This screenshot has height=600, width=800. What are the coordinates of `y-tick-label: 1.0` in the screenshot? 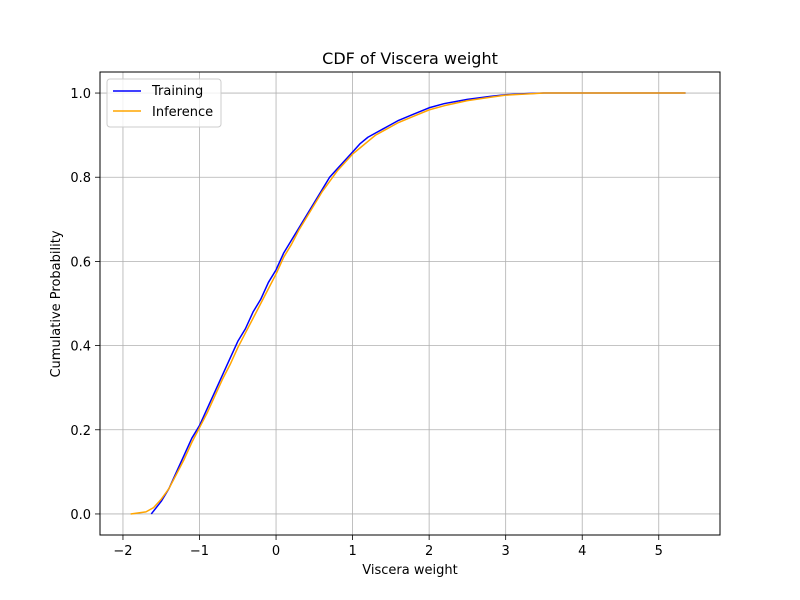 It's located at (80, 94).